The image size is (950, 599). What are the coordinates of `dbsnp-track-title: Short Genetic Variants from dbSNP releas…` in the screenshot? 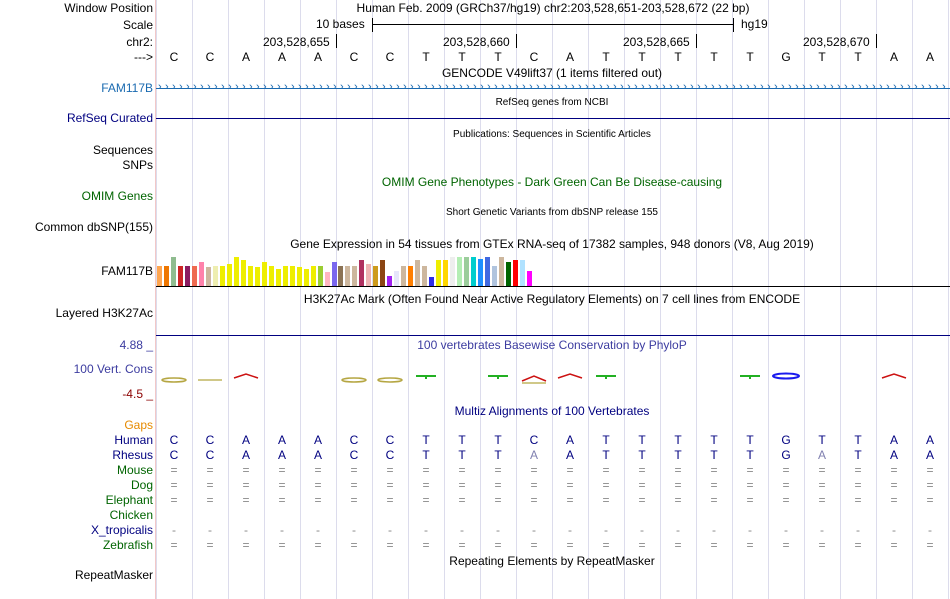 It's located at (552, 212).